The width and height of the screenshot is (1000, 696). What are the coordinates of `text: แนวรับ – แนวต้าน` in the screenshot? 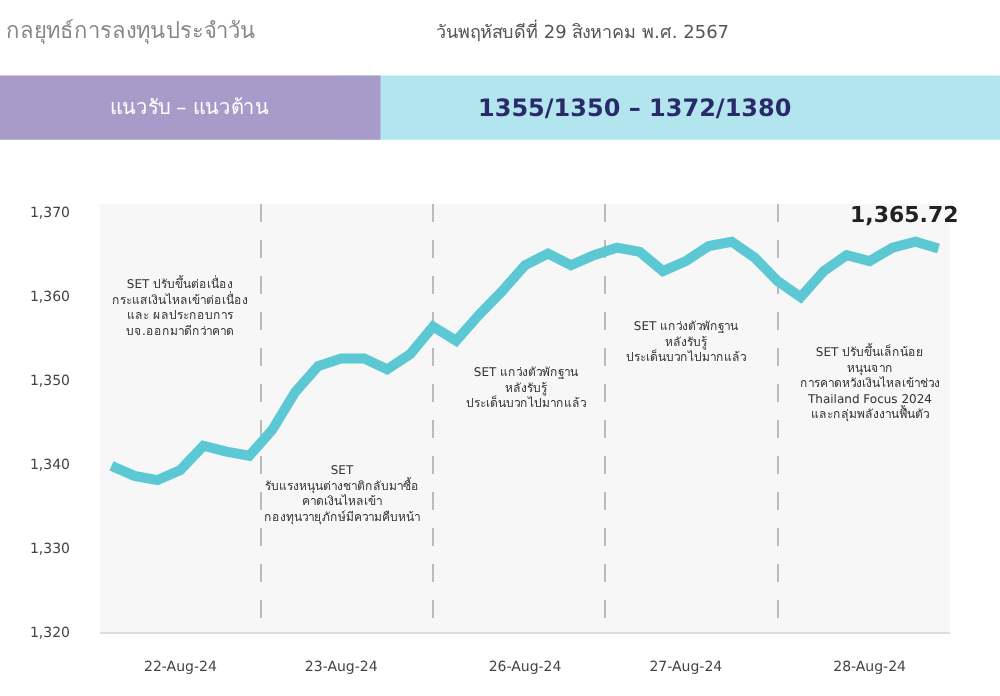 It's located at (189, 108).